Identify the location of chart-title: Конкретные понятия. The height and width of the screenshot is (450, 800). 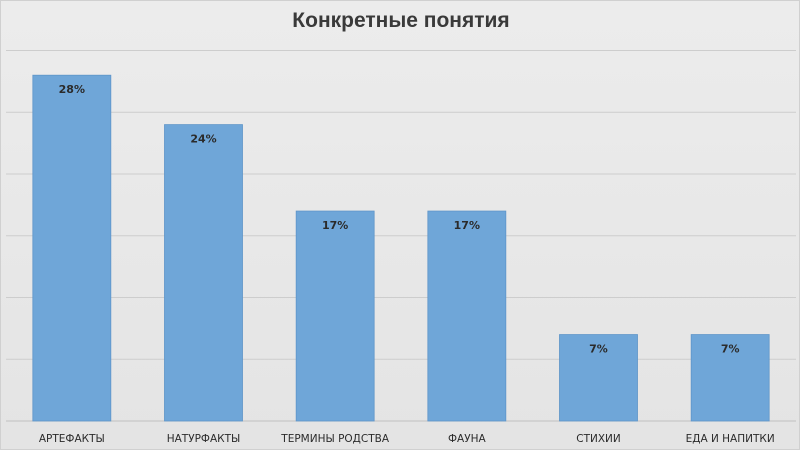
(401, 20).